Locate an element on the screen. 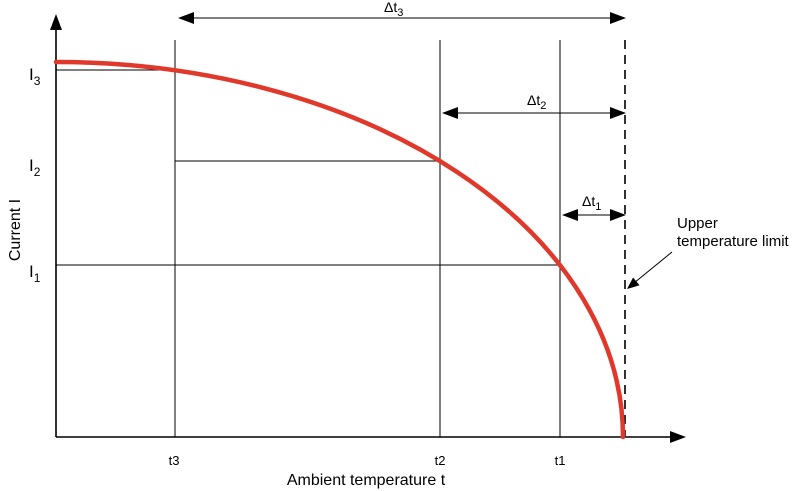 The height and width of the screenshot is (491, 800). i3-label-index: 3 is located at coordinates (37, 81).